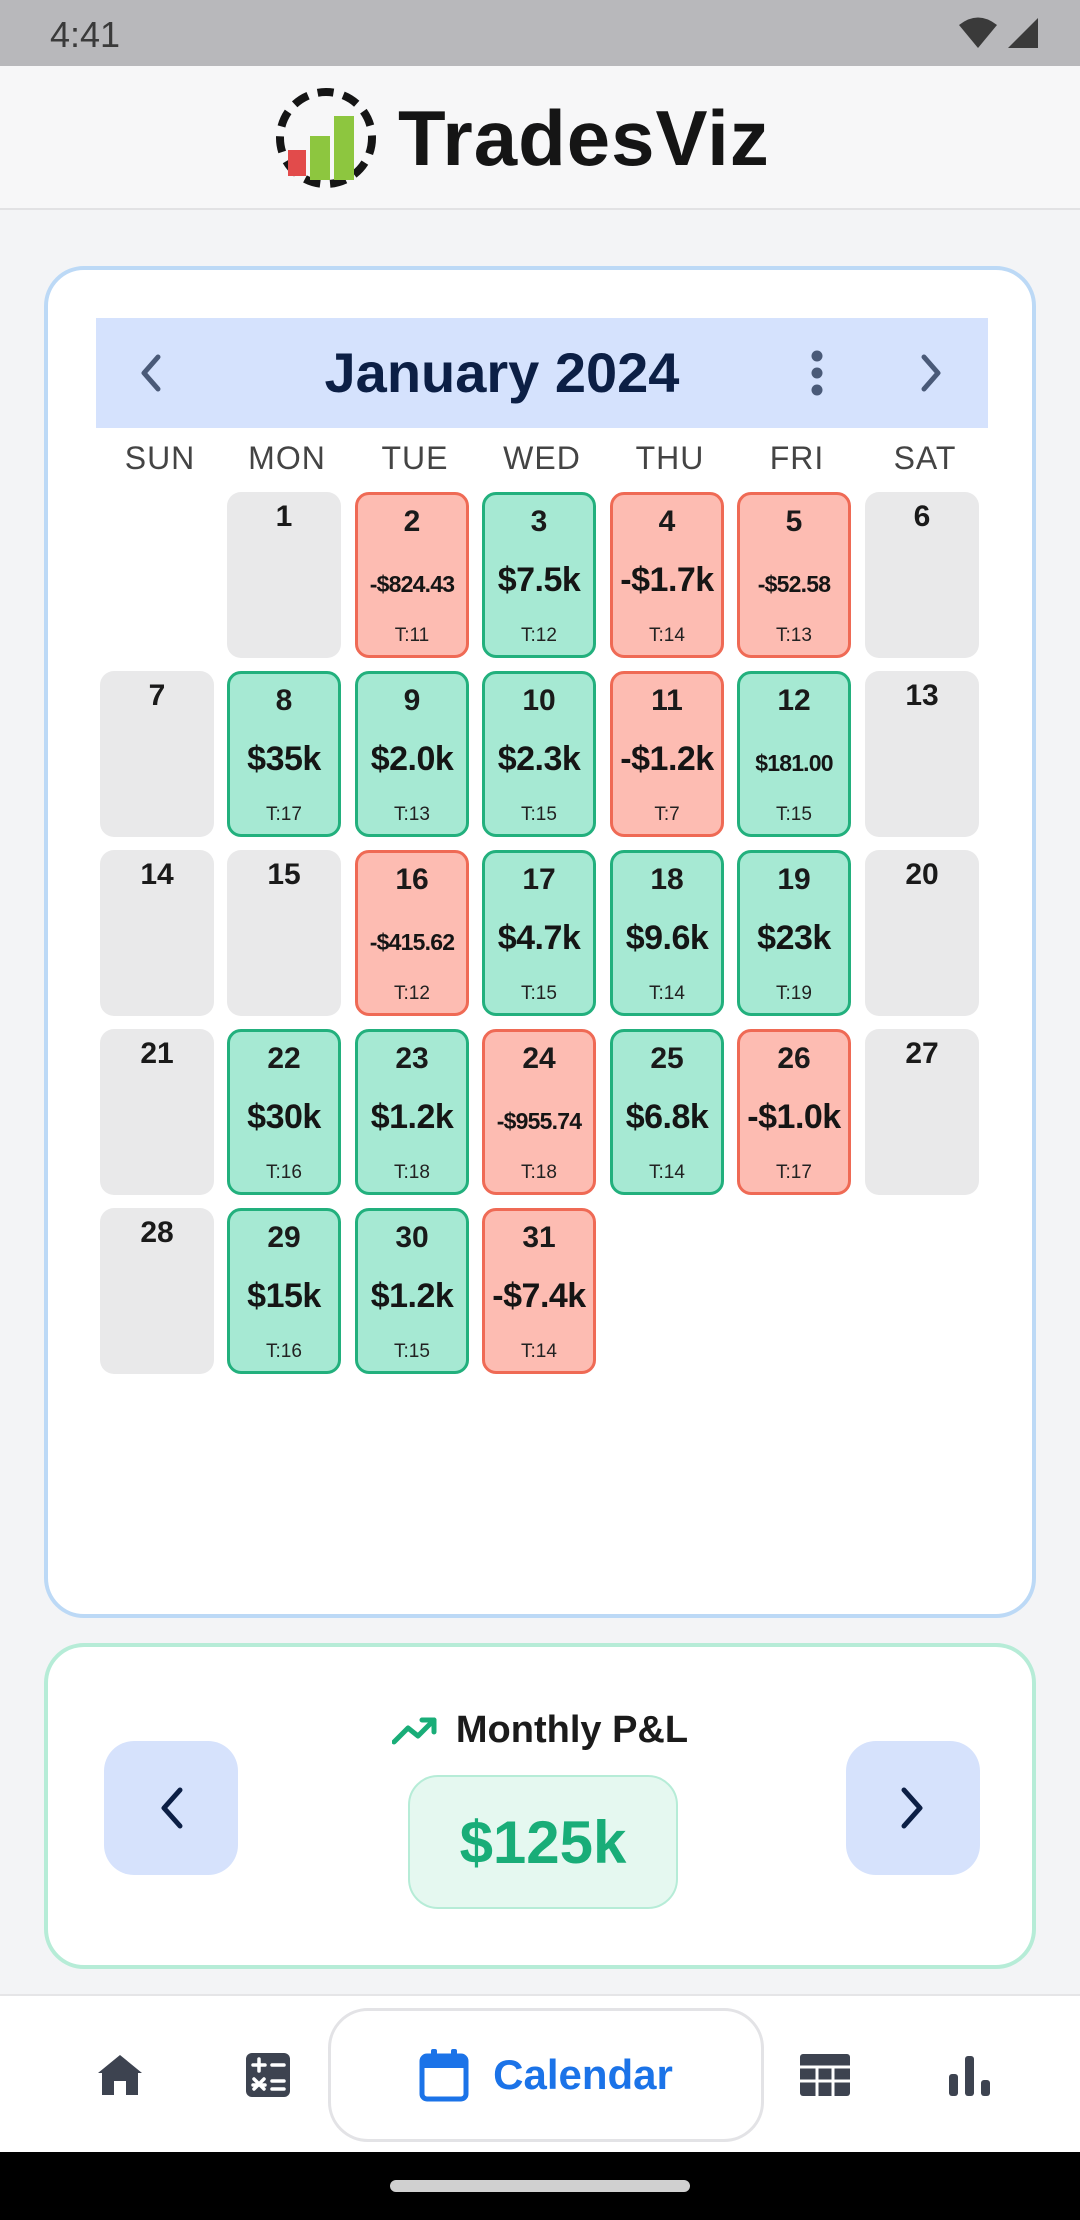 The image size is (1080, 2220). Describe the element at coordinates (157, 1112) in the screenshot. I see `calendar-day-21: 21` at that location.